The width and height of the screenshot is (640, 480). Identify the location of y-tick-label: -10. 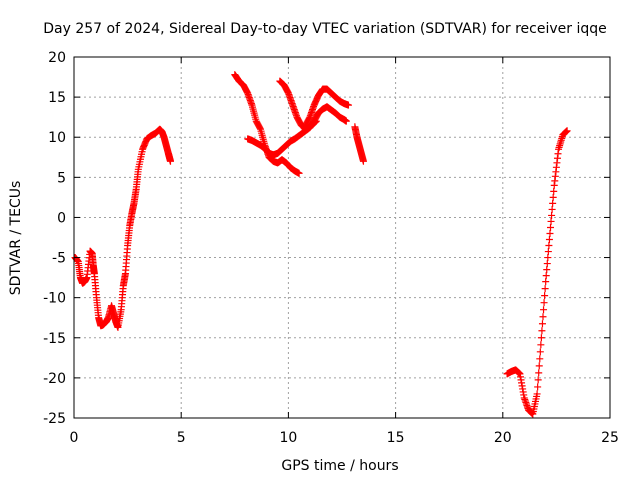
(54, 299).